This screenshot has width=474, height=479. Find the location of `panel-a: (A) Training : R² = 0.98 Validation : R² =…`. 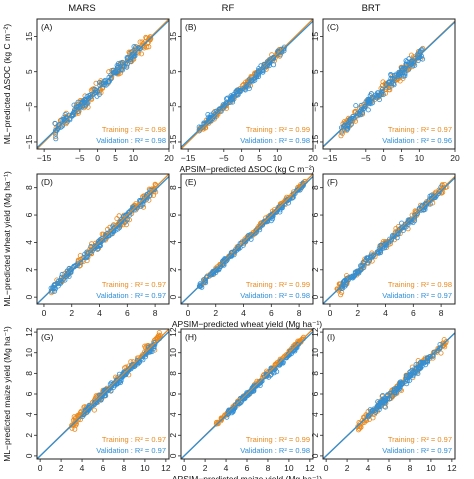

panel-a: (A) Training : R² = 0.98 Validation : R² =… is located at coordinates (99, 90).